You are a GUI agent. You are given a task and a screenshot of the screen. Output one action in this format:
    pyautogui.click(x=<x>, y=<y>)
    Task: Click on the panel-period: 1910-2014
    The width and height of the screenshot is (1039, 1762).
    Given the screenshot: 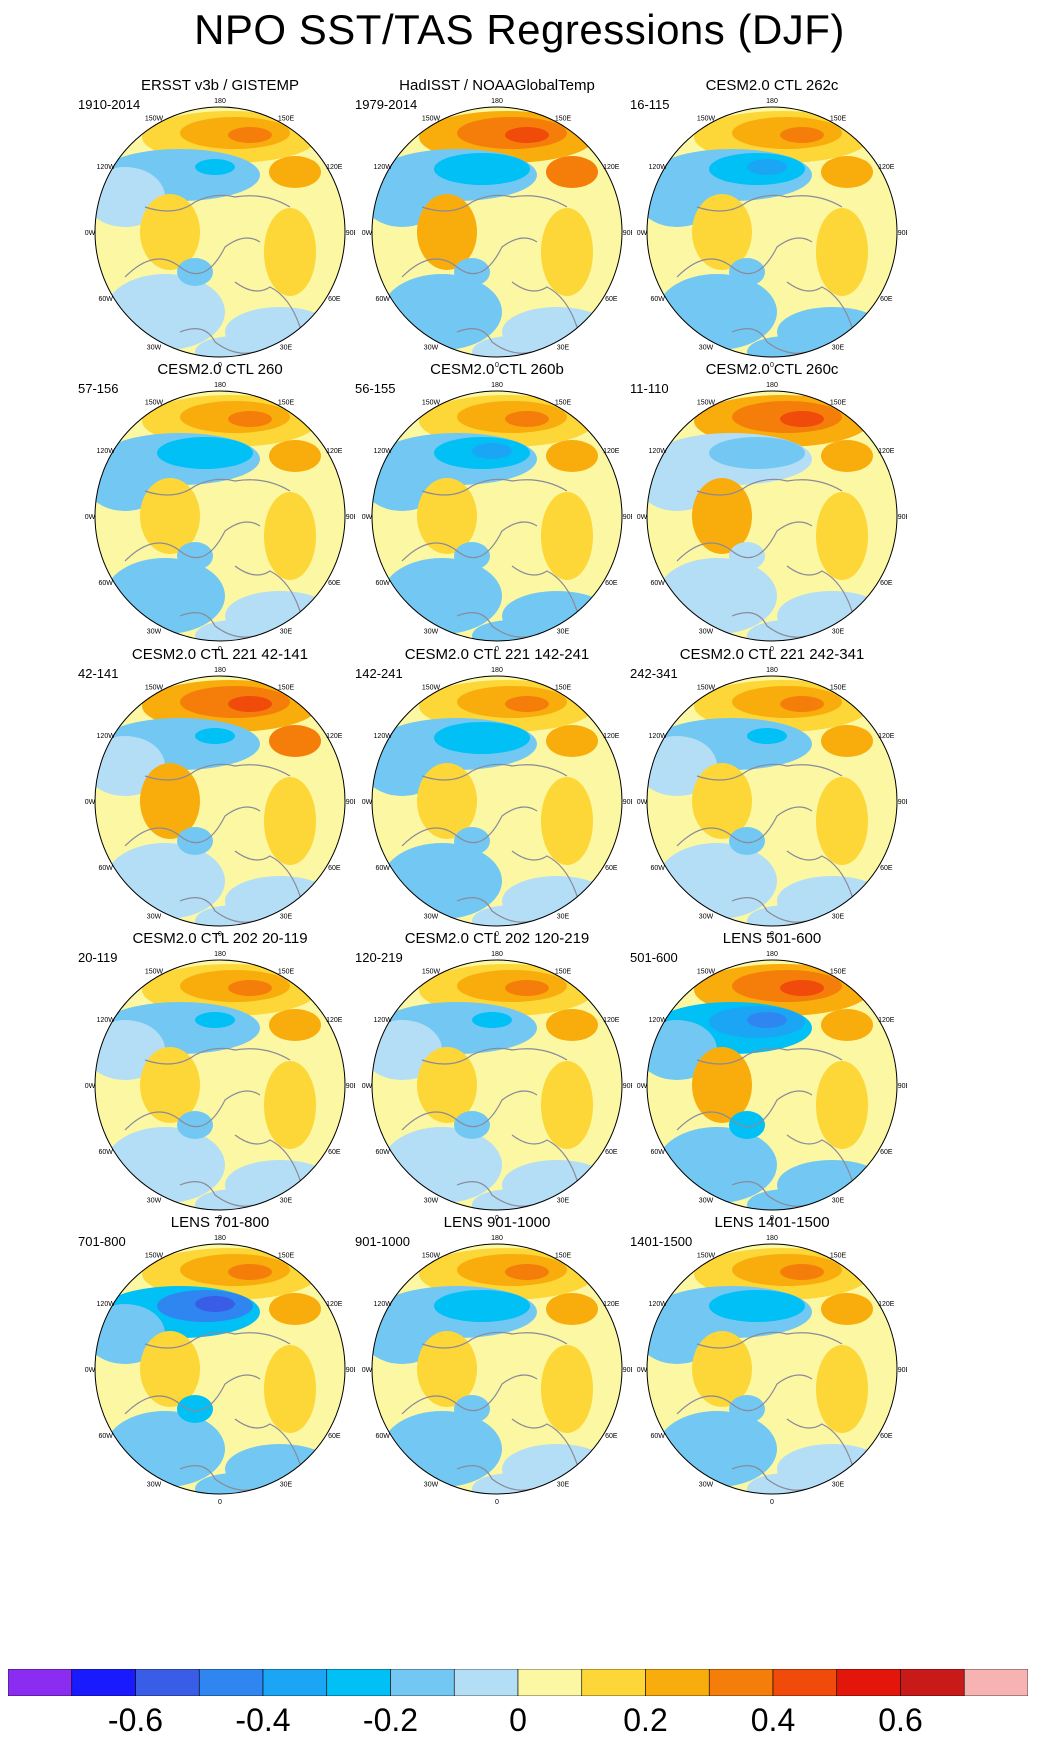 What is the action you would take?
    pyautogui.click(x=109, y=104)
    